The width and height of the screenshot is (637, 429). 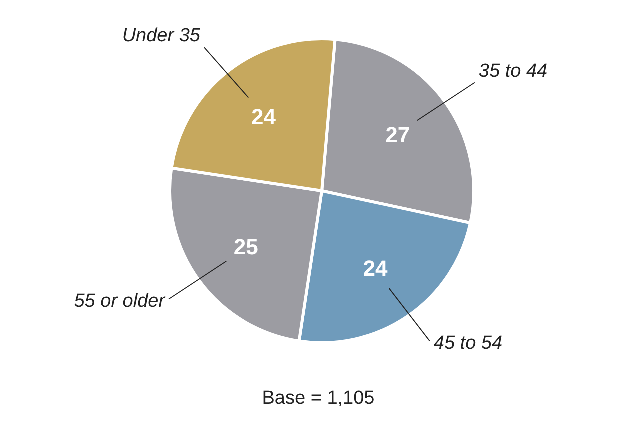 What do you see at coordinates (398, 135) in the screenshot?
I see `data-label: 27` at bounding box center [398, 135].